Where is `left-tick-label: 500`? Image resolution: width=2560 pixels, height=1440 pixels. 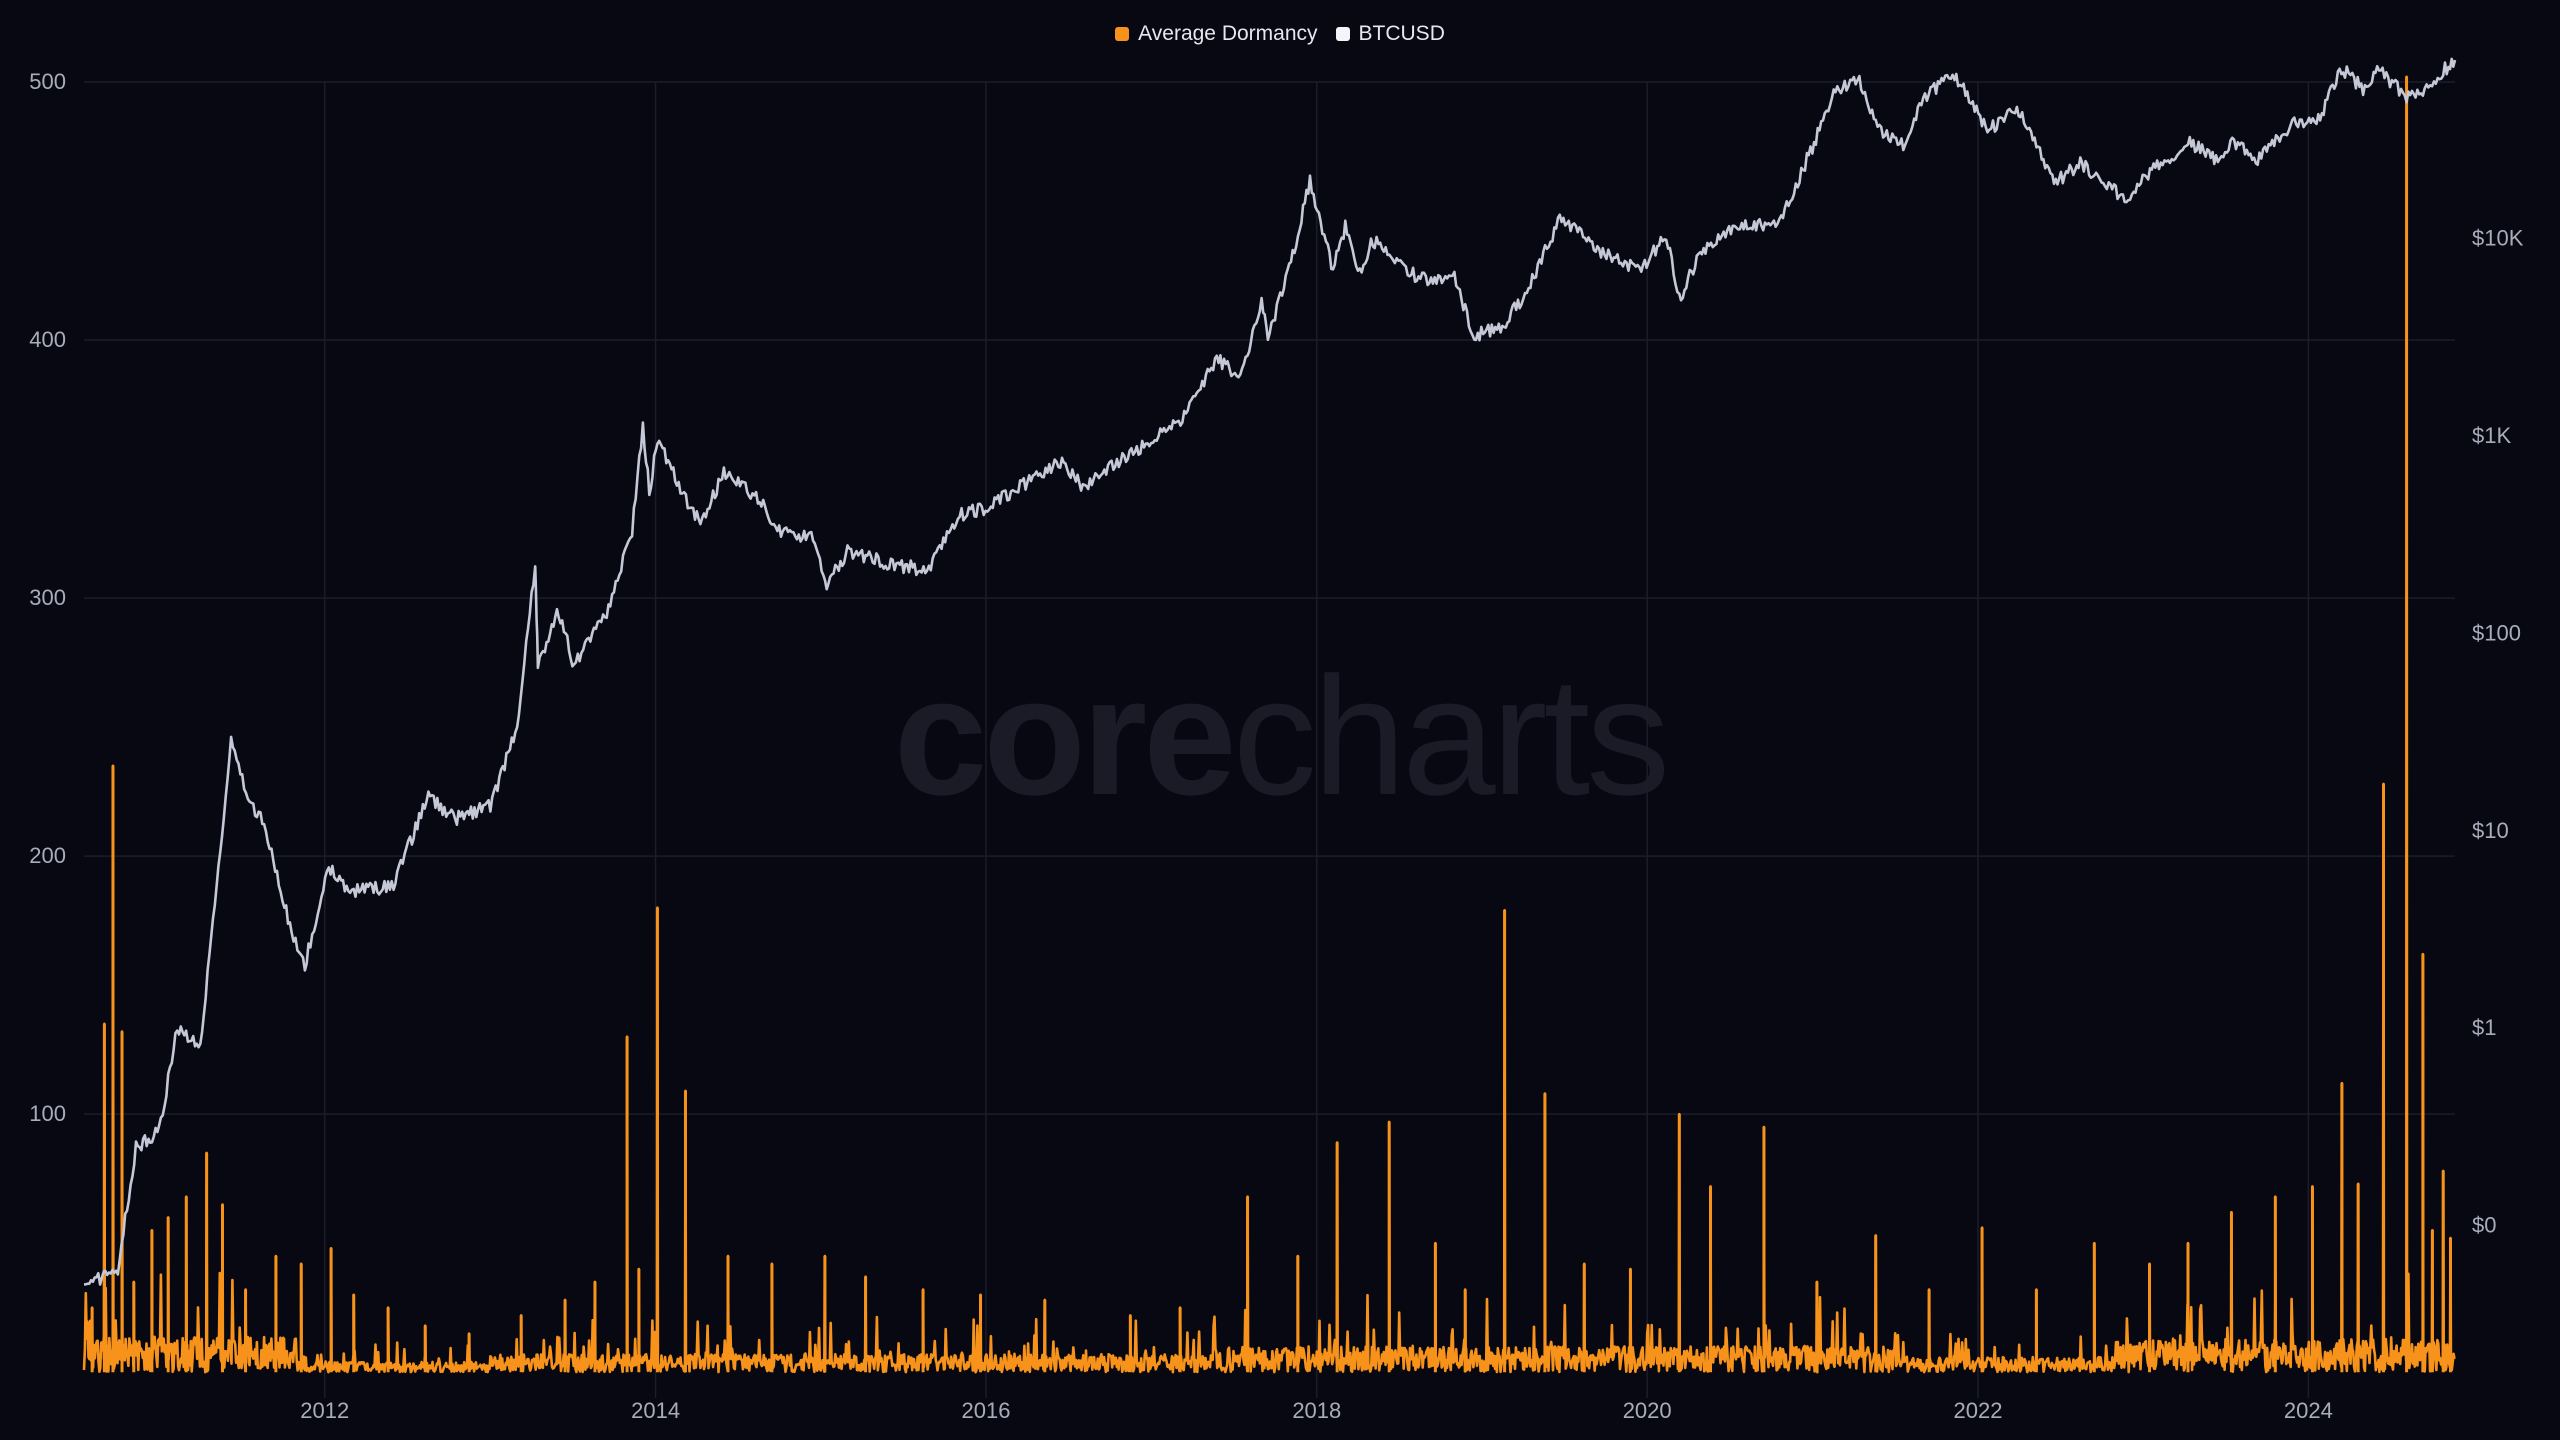 left-tick-label: 500 is located at coordinates (47, 81).